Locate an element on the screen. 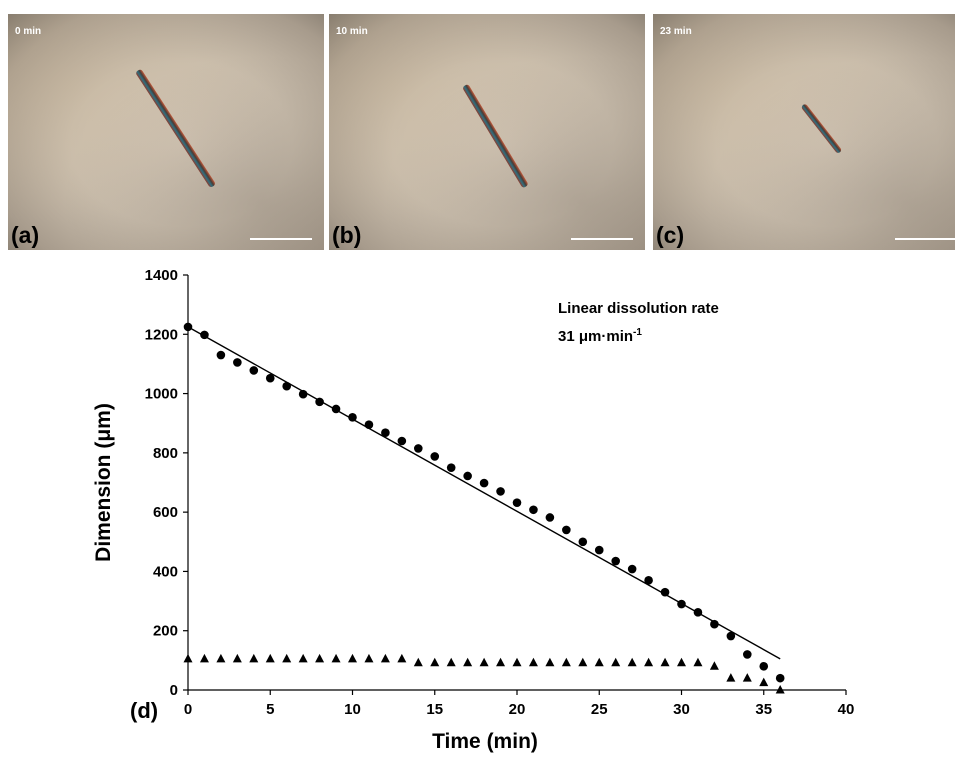 The width and height of the screenshot is (955, 767). x-tick-label: 25 is located at coordinates (599, 709).